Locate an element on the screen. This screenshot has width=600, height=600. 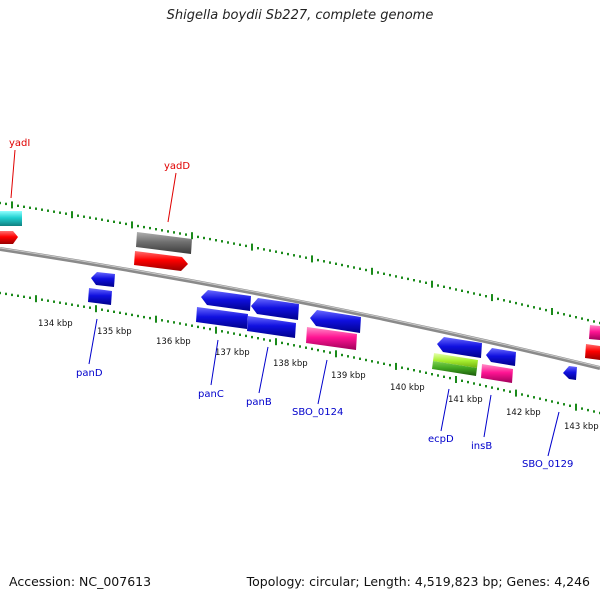
scale-label-140: 140 kbp is located at coordinates (407, 388).